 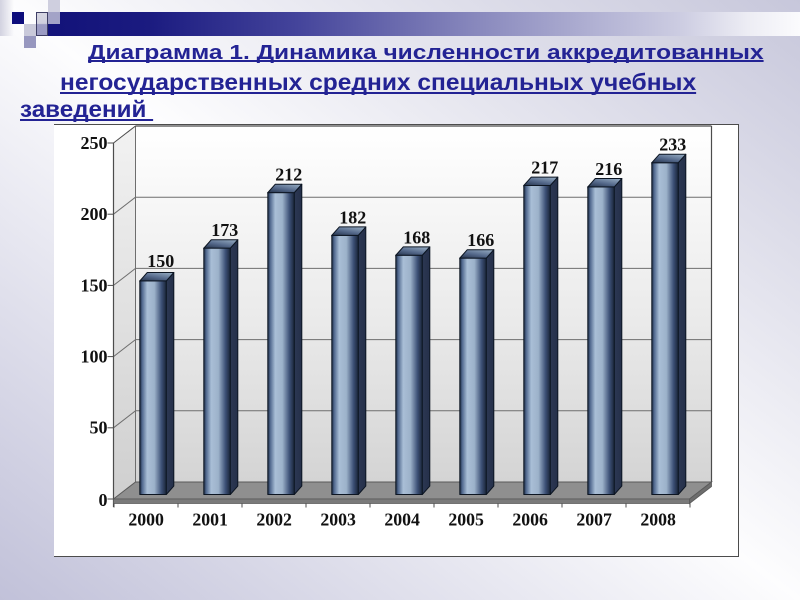 What do you see at coordinates (103, 500) in the screenshot?
I see `svg-text: 0` at bounding box center [103, 500].